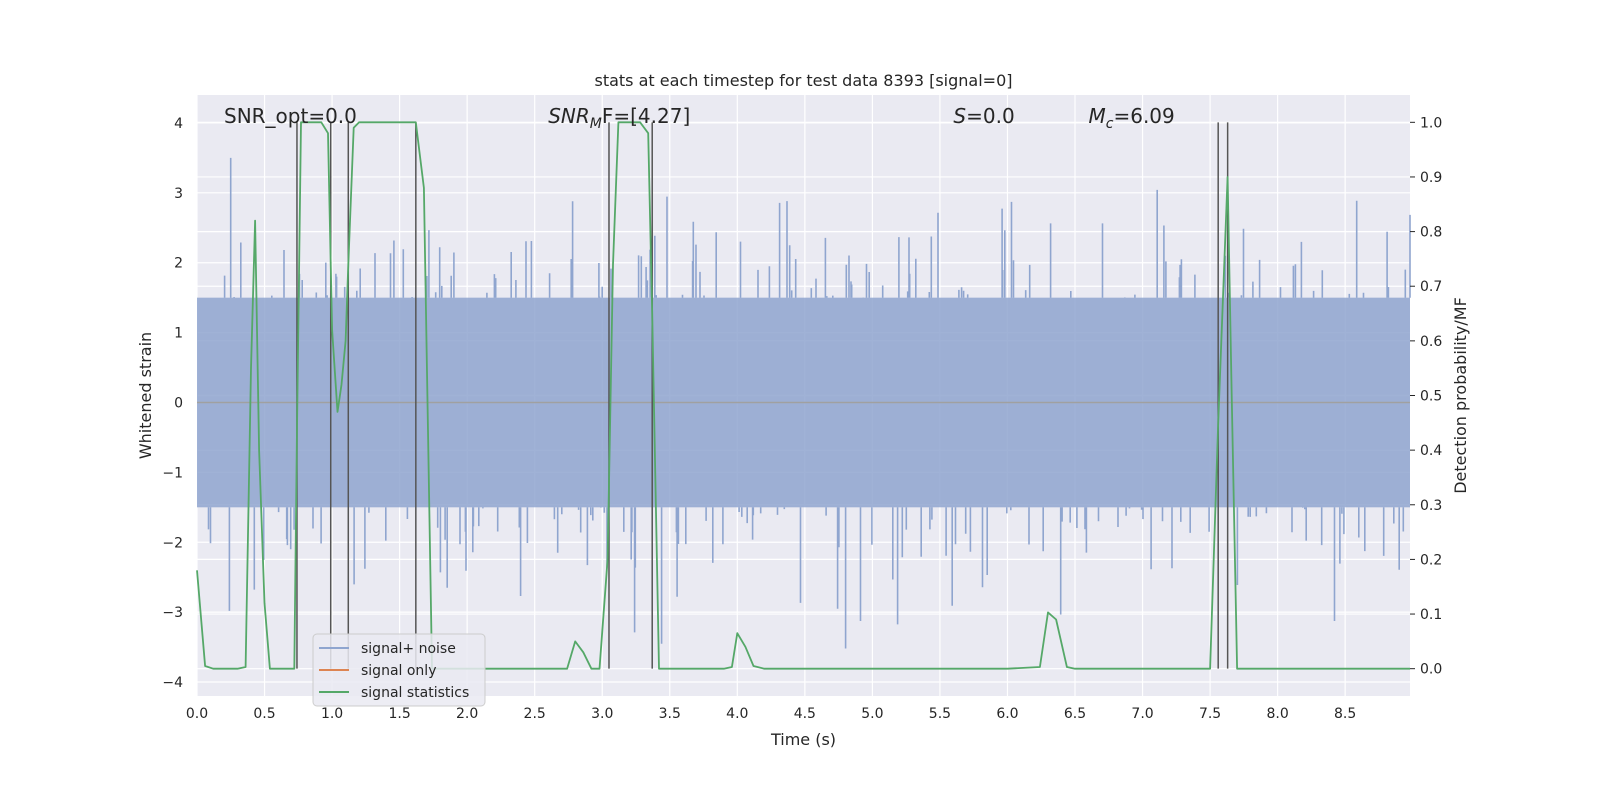  I want to click on x-axis-label: Time (s), so click(803, 739).